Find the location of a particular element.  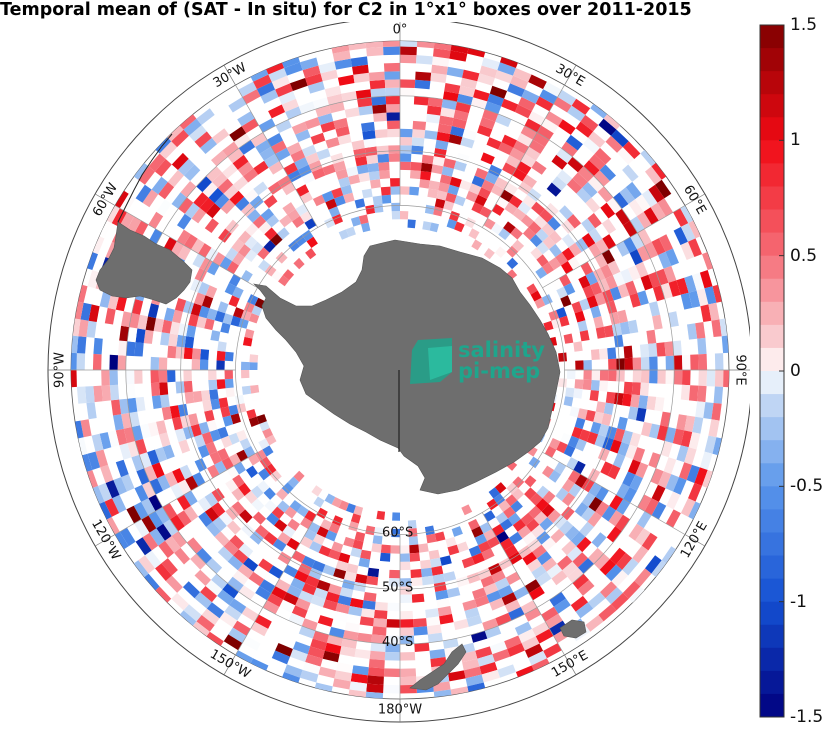

longitude-line is located at coordinates (277, 584).